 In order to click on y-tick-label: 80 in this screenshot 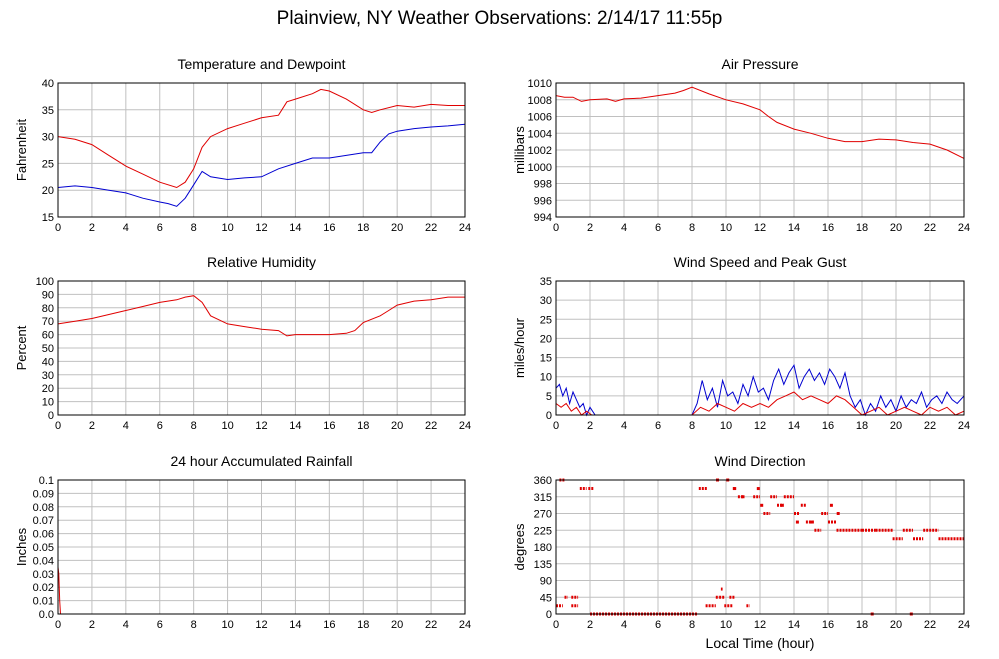, I will do `click(48, 309)`.